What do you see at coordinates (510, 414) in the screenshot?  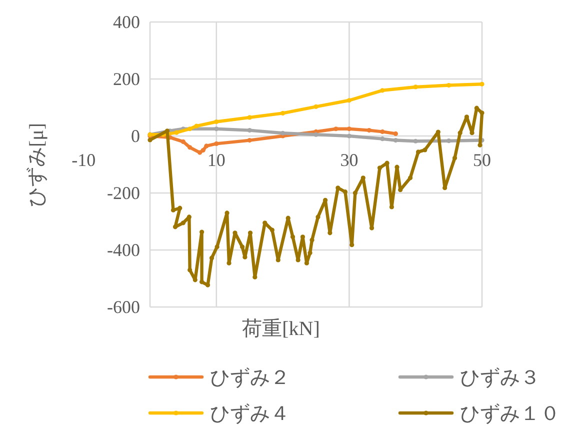 I see `legend-label: ひずみ１０` at bounding box center [510, 414].